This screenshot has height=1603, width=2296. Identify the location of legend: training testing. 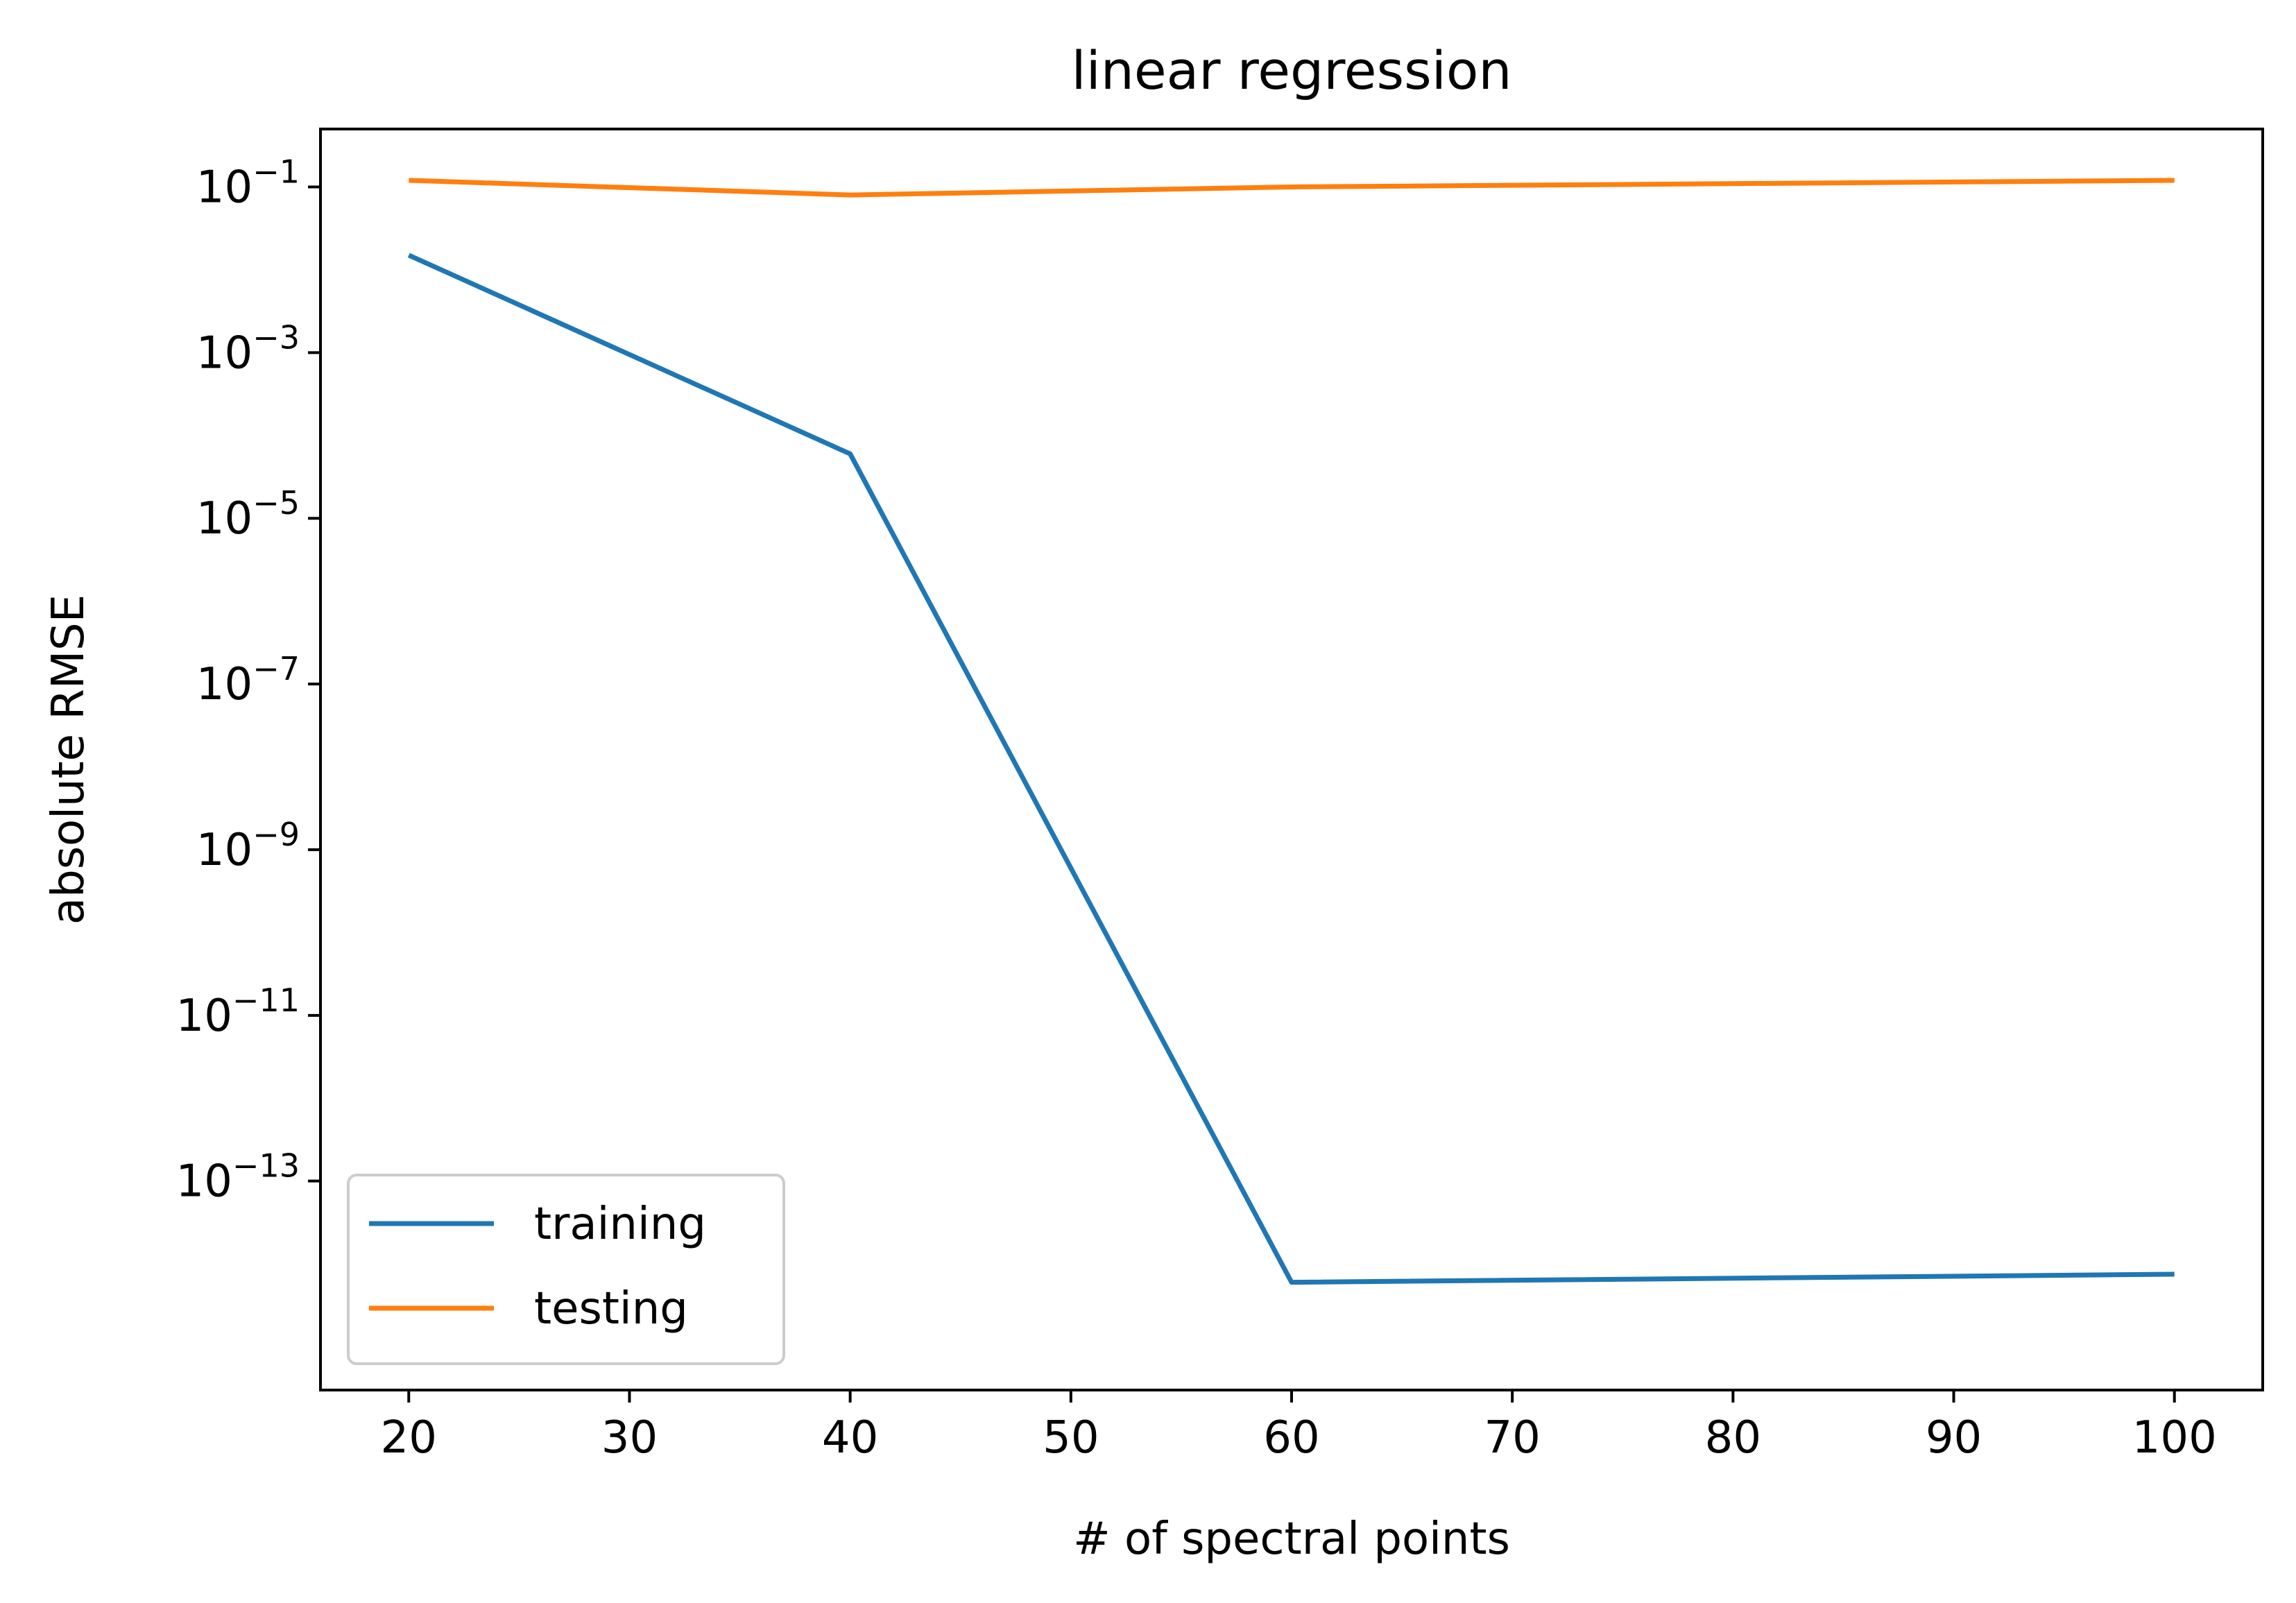
(566, 1269).